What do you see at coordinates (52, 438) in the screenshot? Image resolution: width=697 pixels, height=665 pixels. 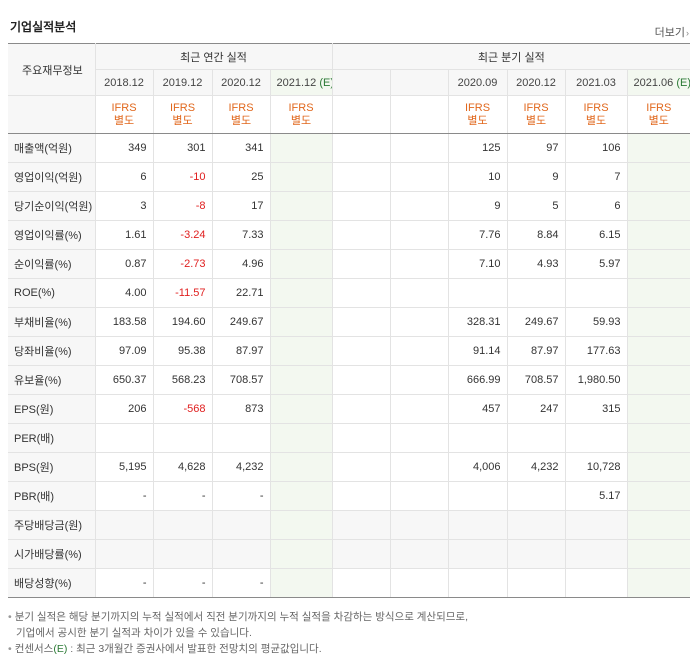 I see `row-label: PER(배)` at bounding box center [52, 438].